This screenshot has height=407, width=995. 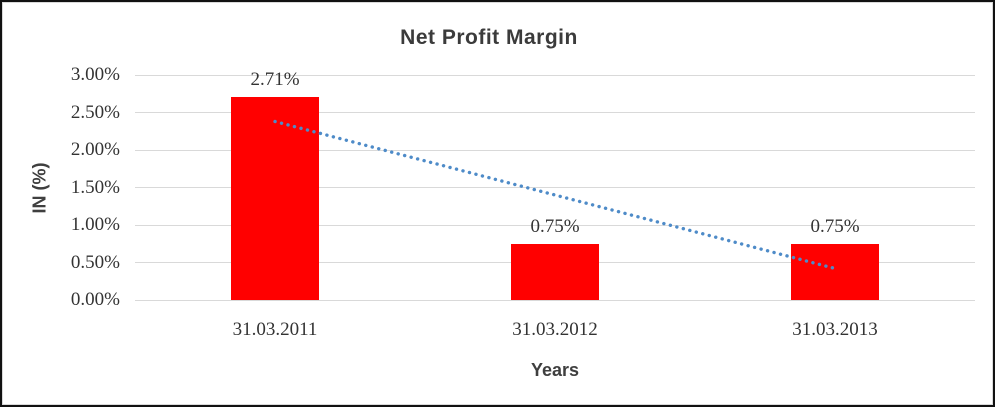 What do you see at coordinates (275, 79) in the screenshot?
I see `bar-value-label: 2.71%` at bounding box center [275, 79].